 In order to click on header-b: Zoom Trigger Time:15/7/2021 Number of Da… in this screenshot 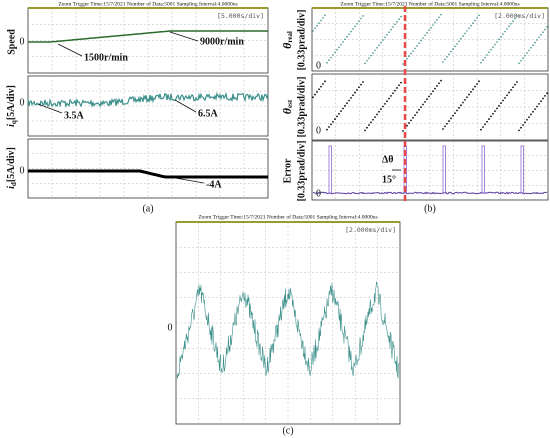, I will do `click(429, 3)`.